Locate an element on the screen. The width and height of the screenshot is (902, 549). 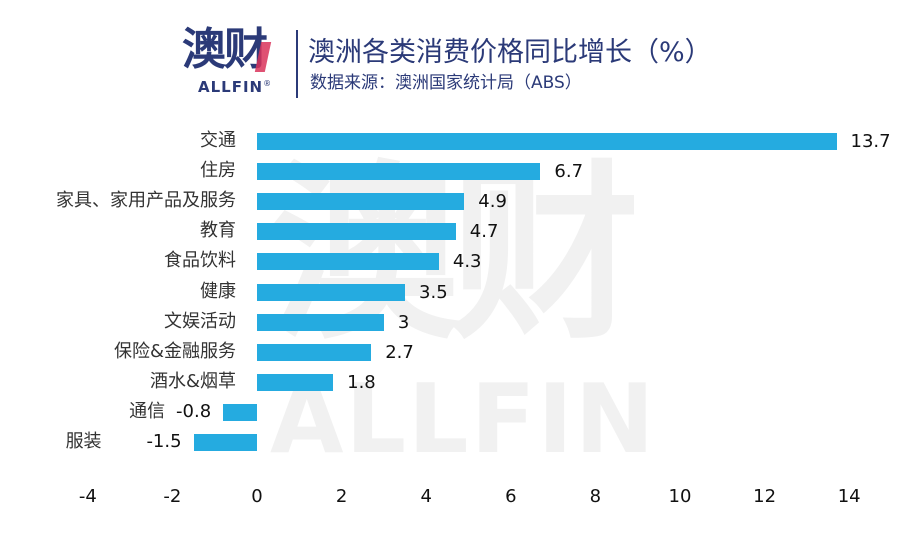
value-label: 4.7 is located at coordinates (484, 232).